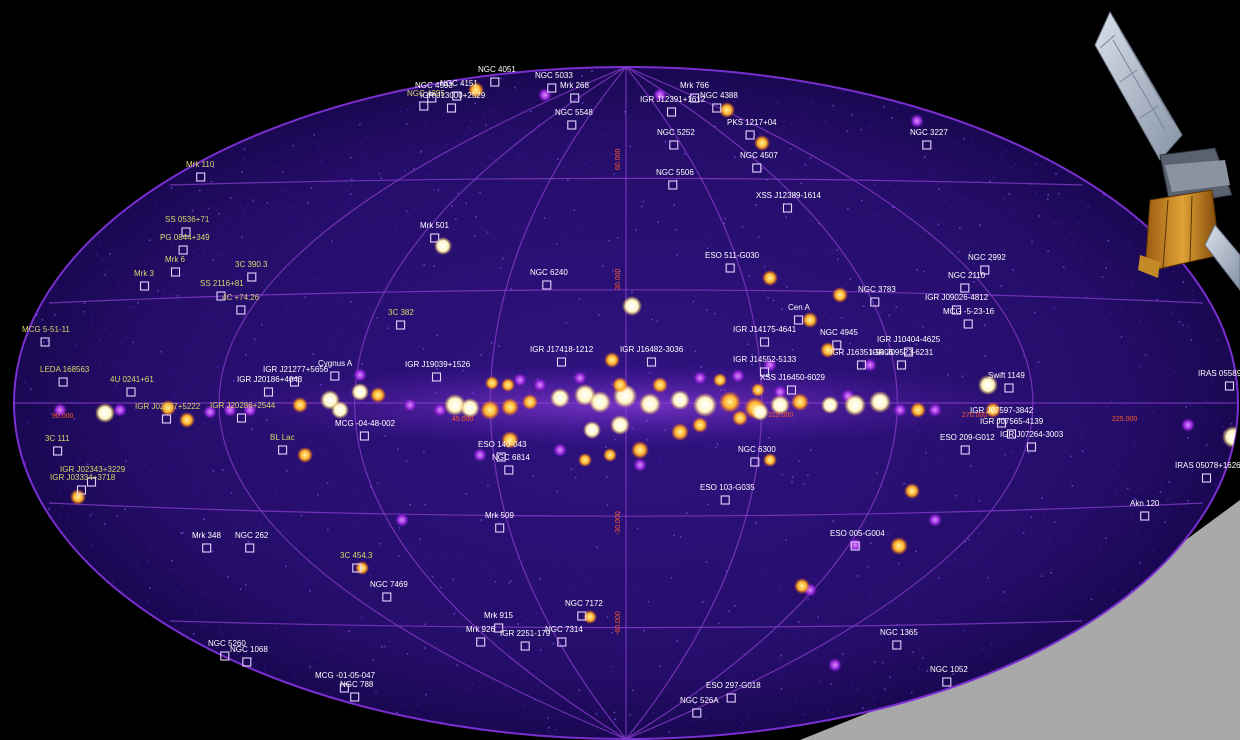 This screenshot has width=1240, height=740. Describe the element at coordinates (584, 610) in the screenshot. I see `source-label: NGC 7172` at that location.